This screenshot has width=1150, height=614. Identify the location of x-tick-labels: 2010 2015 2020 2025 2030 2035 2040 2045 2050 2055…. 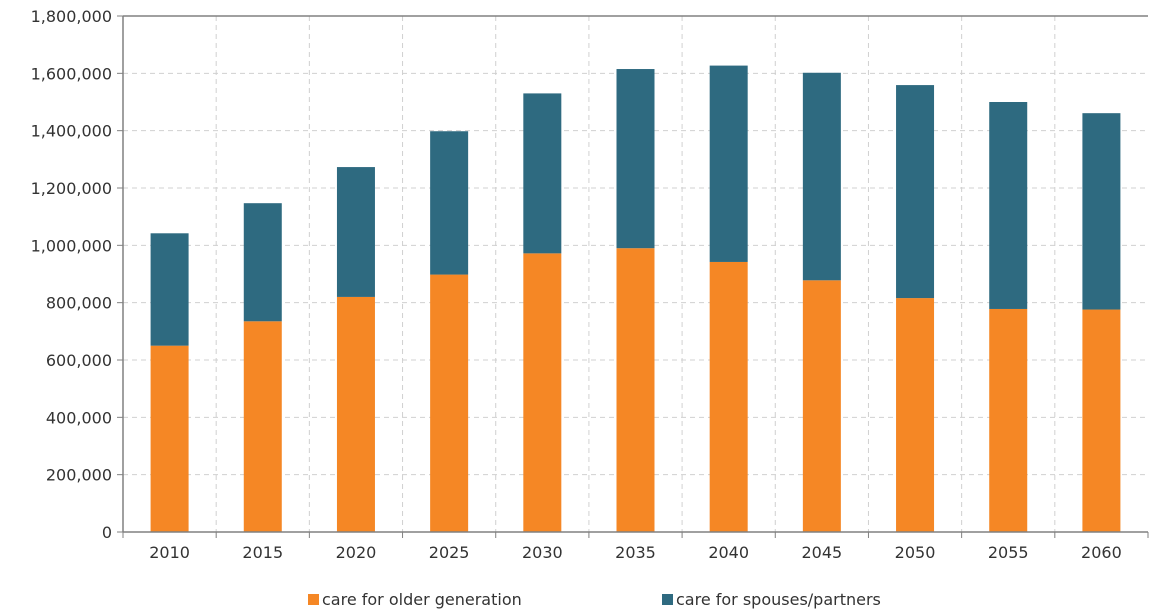
(635, 552).